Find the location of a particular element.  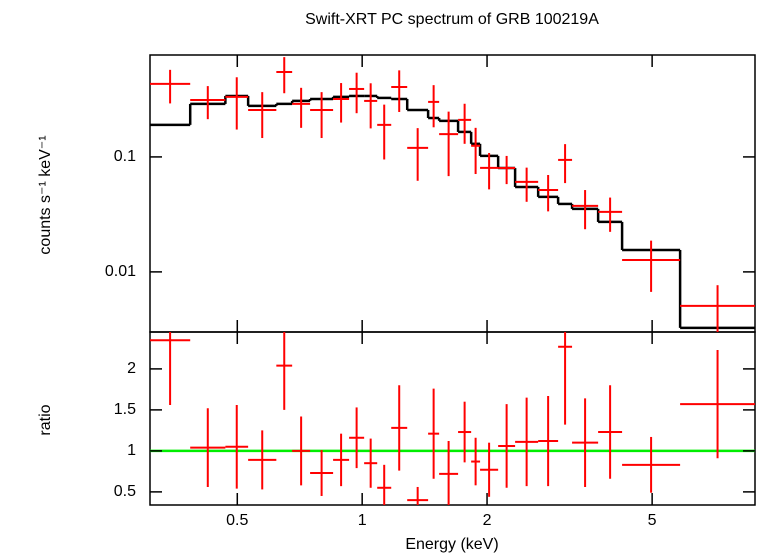

y-tick-label: 0.1 is located at coordinates (125, 156).